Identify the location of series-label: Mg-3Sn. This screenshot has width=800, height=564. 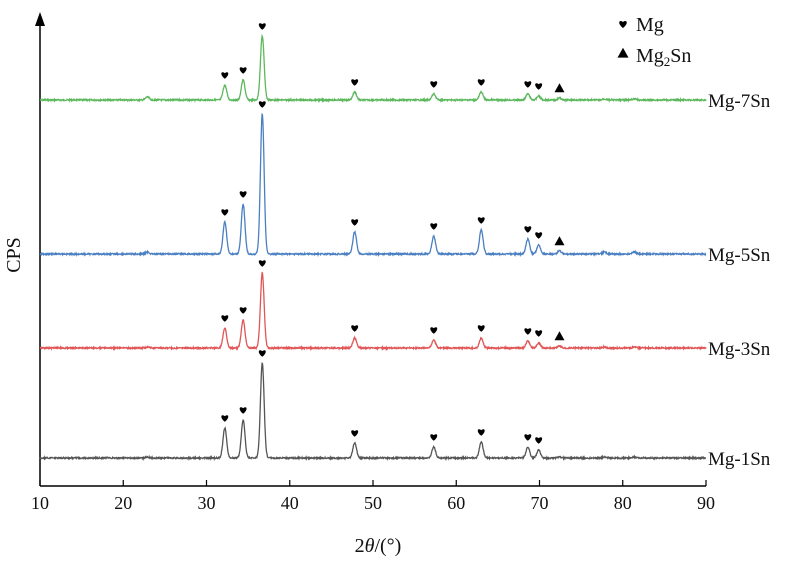
(739, 349).